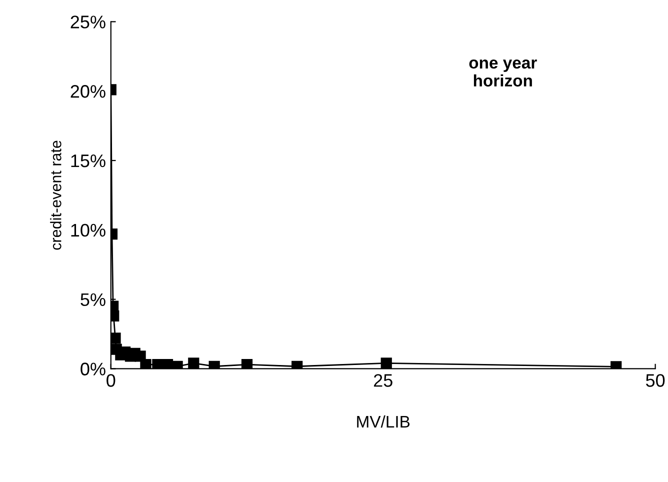  What do you see at coordinates (503, 73) in the screenshot?
I see `annotation: one year horizon` at bounding box center [503, 73].